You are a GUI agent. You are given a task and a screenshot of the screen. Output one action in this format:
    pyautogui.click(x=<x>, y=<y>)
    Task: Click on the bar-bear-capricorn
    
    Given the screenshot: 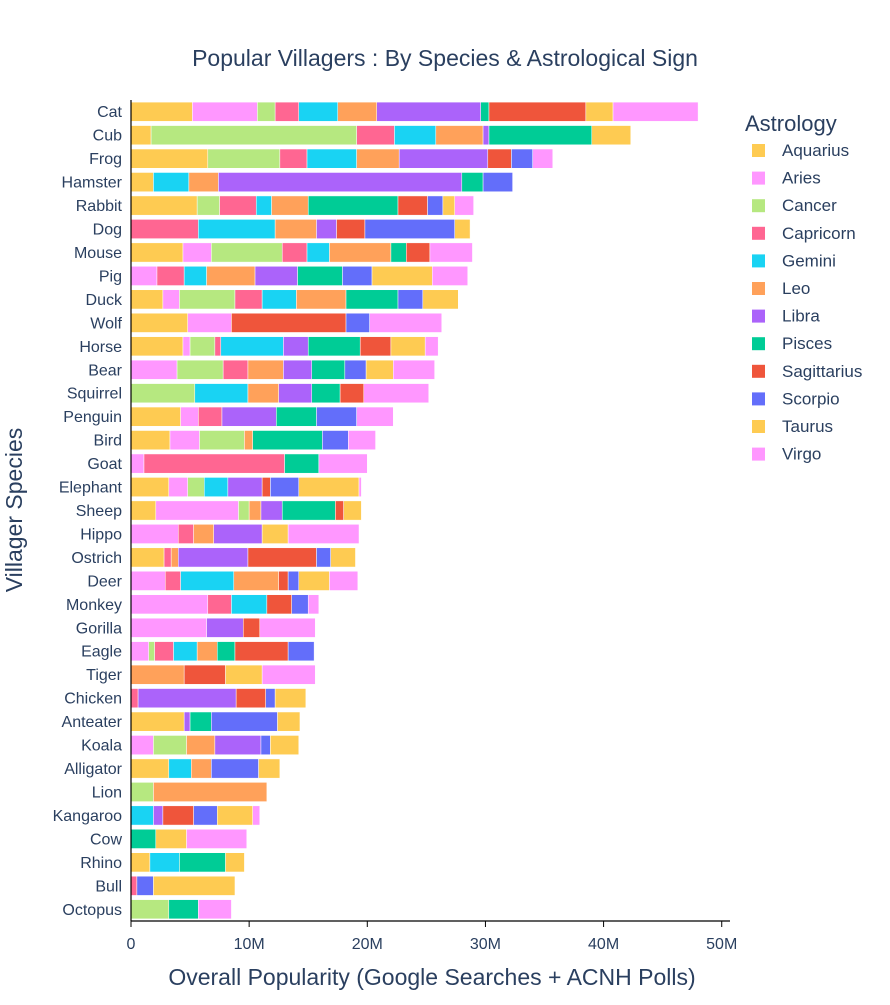 What is the action you would take?
    pyautogui.click(x=235, y=369)
    